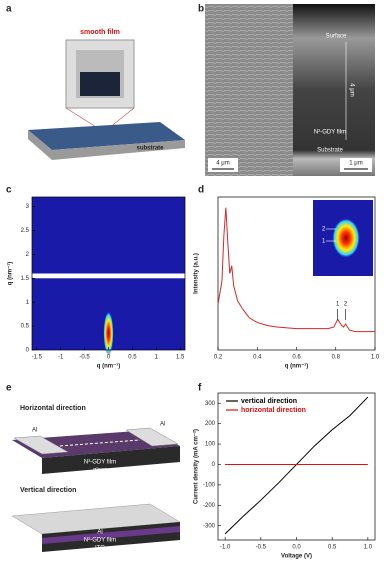  Describe the element at coordinates (225, 548) in the screenshot. I see `x-tick-label: -1.0` at that location.